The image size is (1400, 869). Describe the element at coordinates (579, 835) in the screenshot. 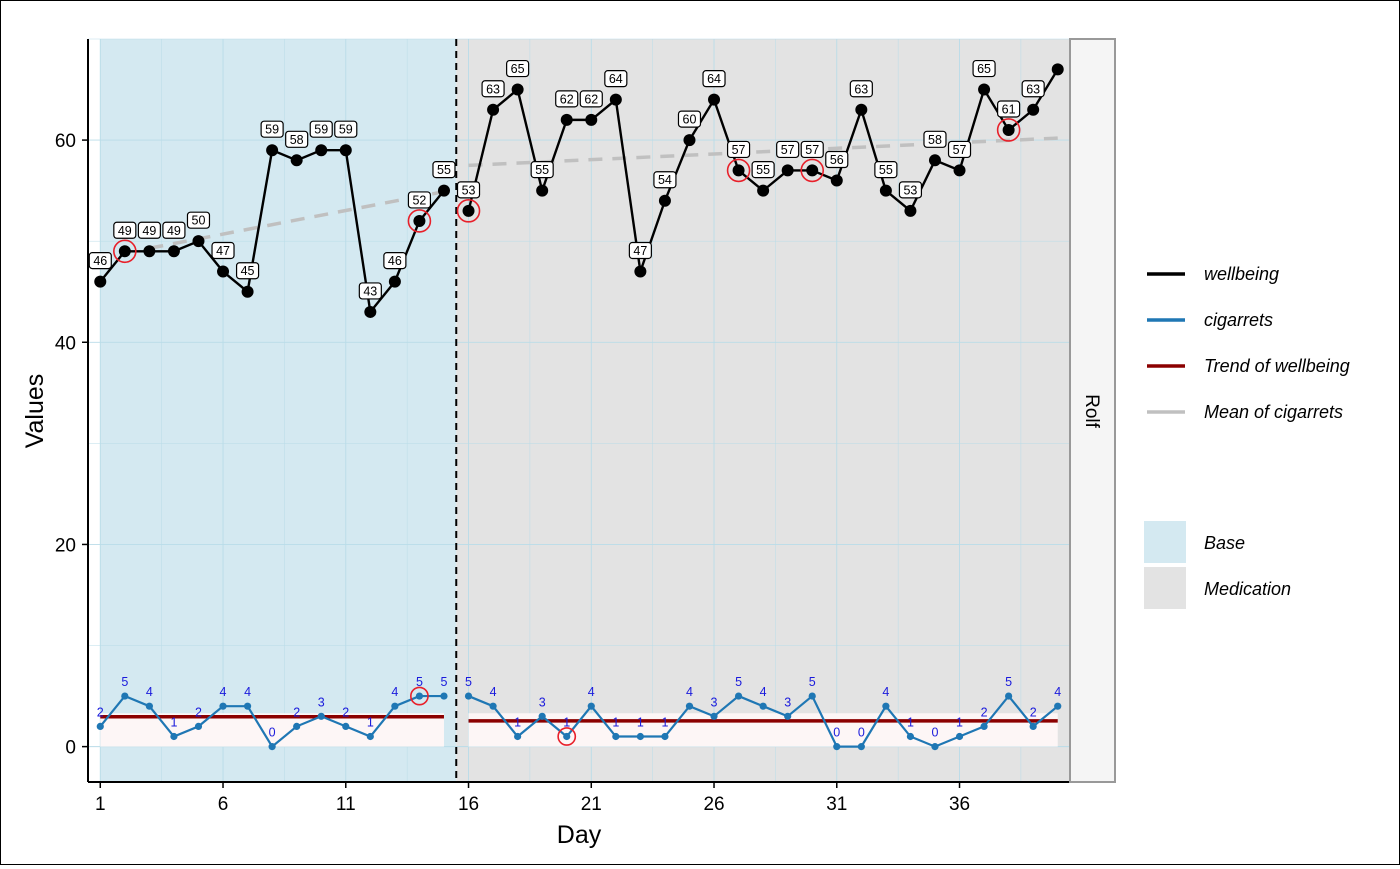

I see `x-axis-title: Day` at that location.